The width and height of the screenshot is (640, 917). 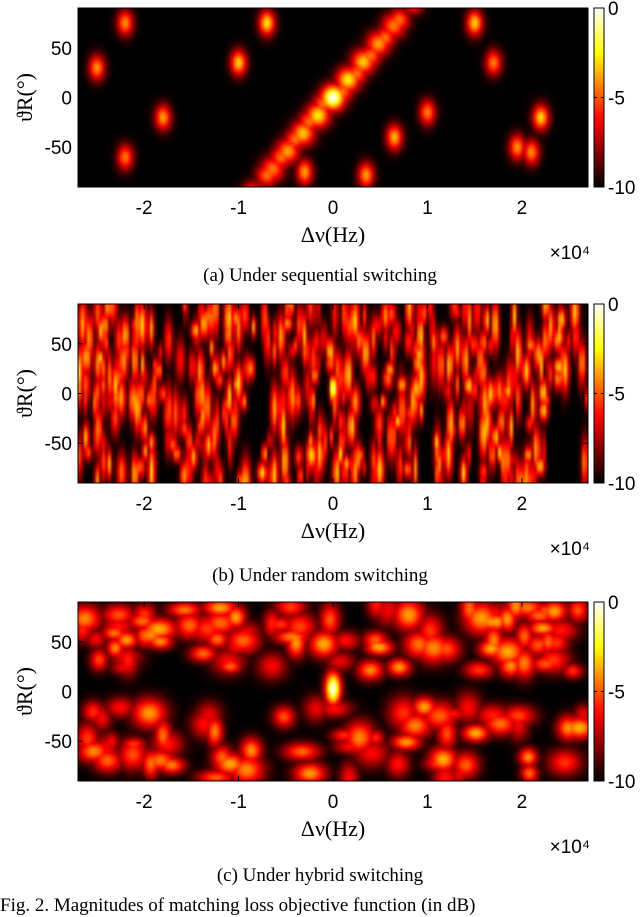 I want to click on caption-hybrid: (c) Under hybrid switching, so click(x=320, y=875).